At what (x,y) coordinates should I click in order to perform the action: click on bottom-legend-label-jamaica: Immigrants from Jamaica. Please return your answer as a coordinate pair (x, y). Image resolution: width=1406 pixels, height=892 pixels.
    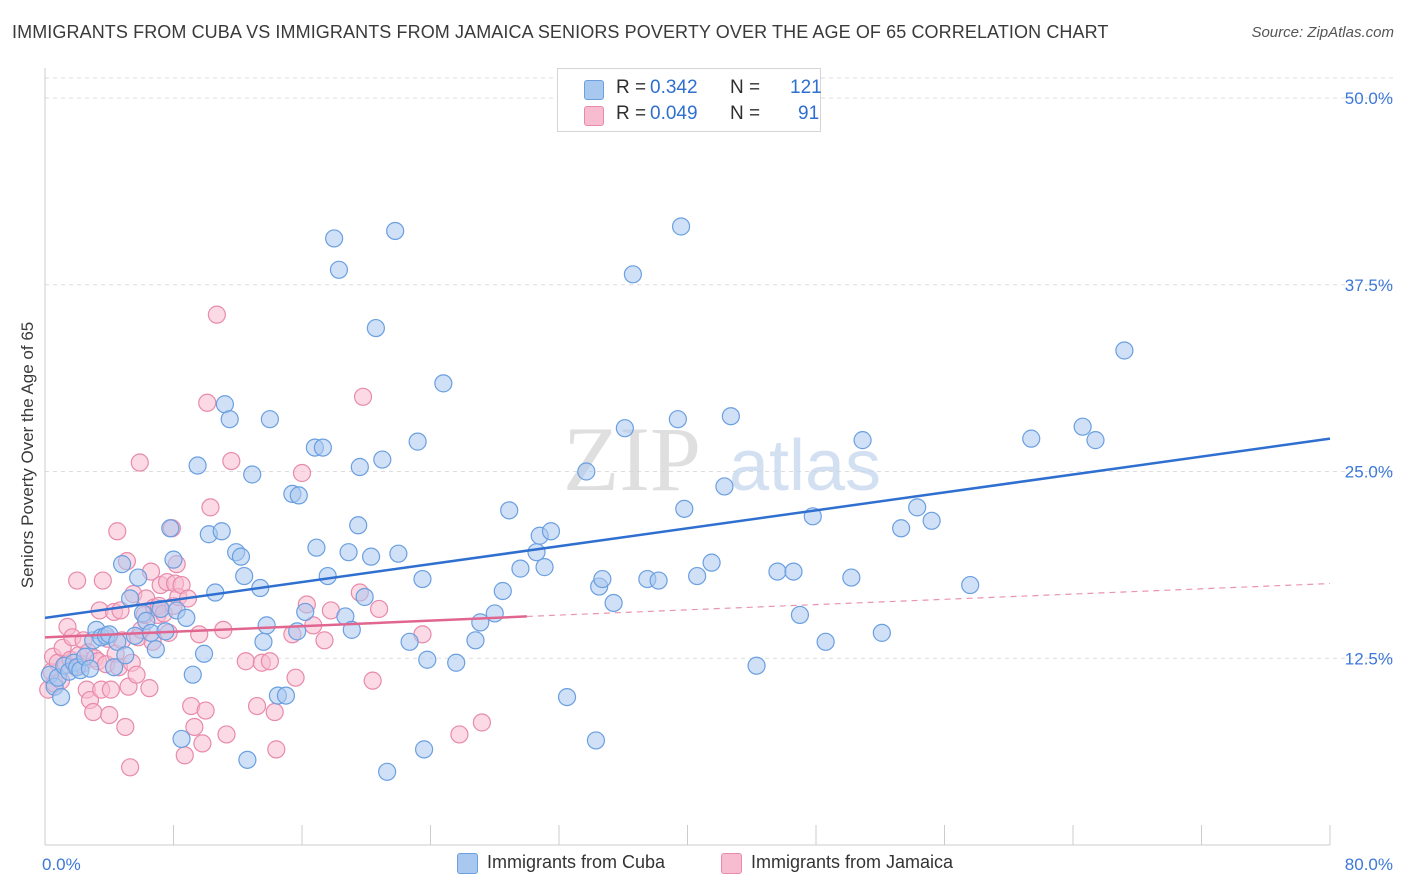
    Looking at the image, I should click on (852, 862).